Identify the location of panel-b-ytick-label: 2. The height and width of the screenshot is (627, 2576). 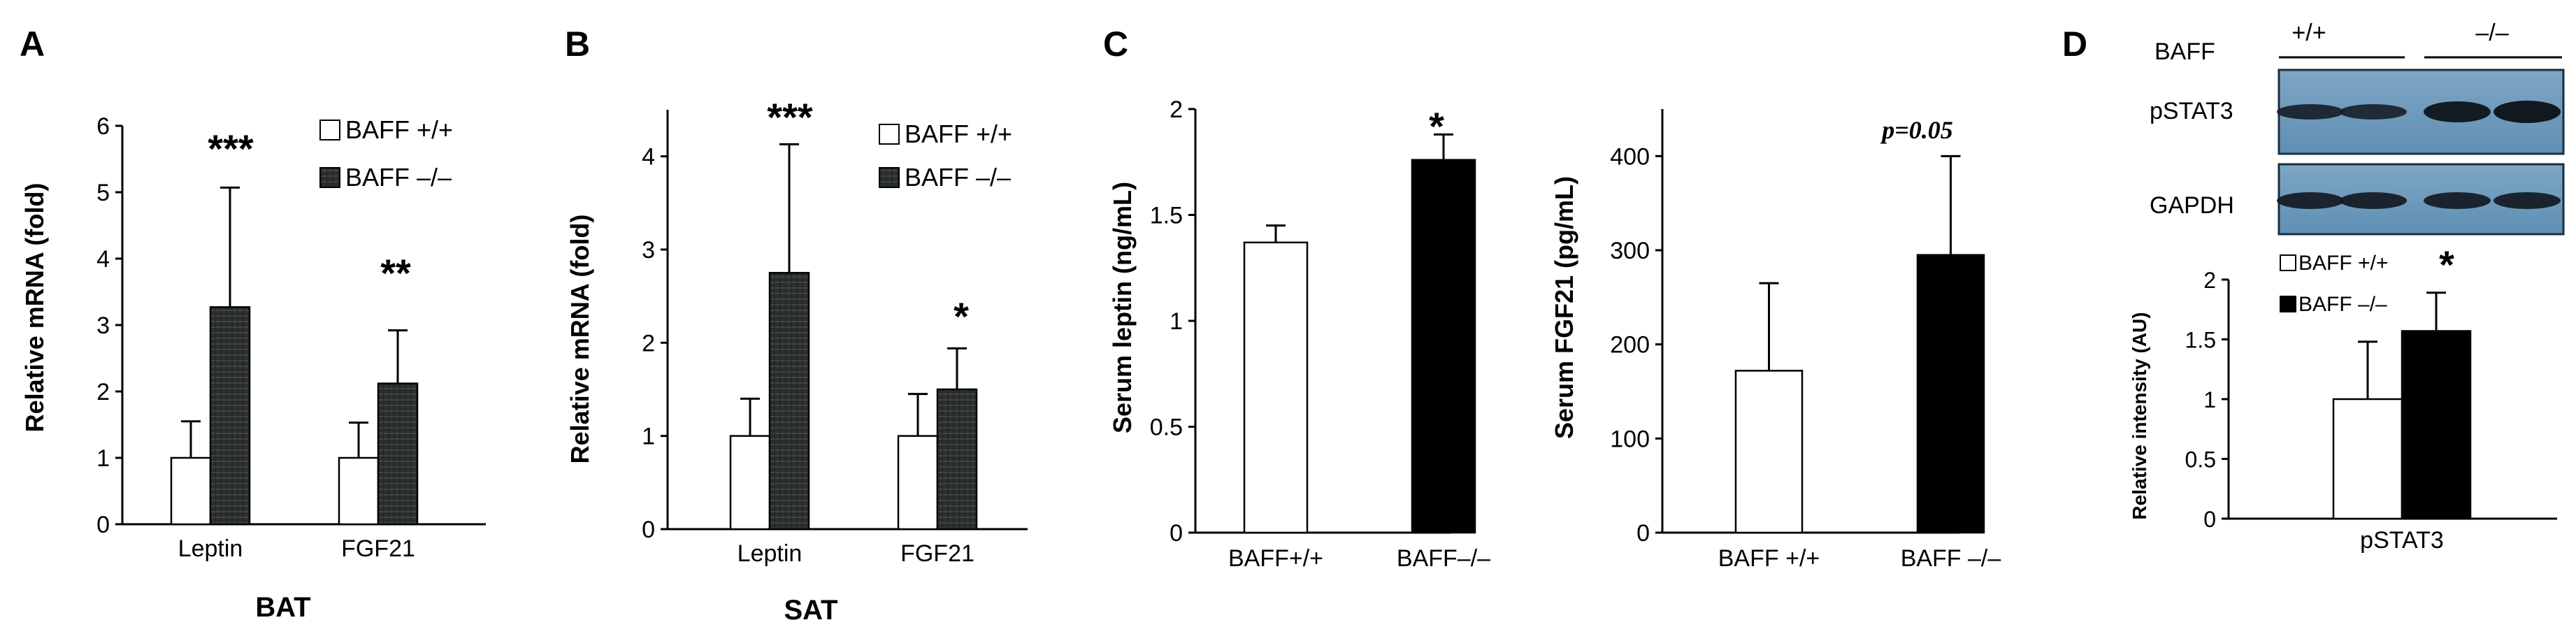
(648, 343).